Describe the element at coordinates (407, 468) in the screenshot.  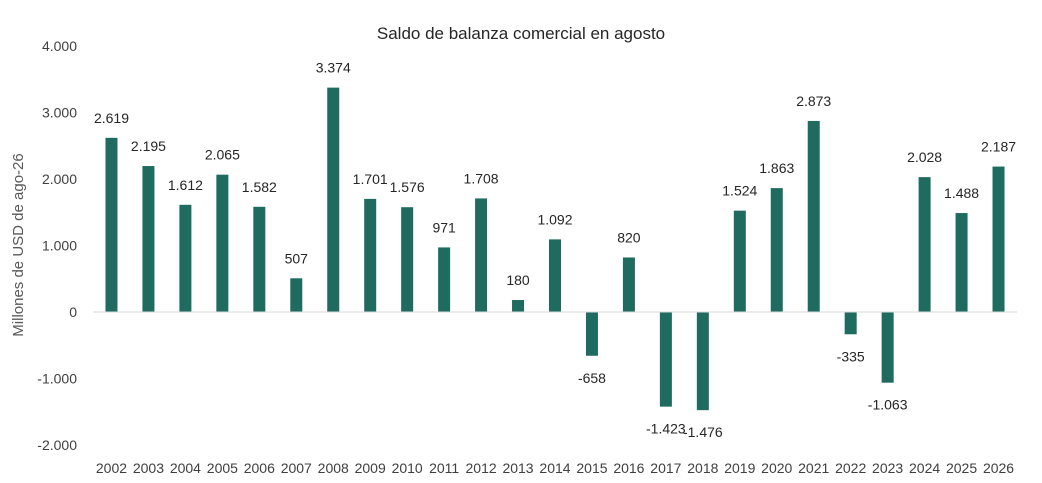
I see `x-tick-label: 2010` at that location.